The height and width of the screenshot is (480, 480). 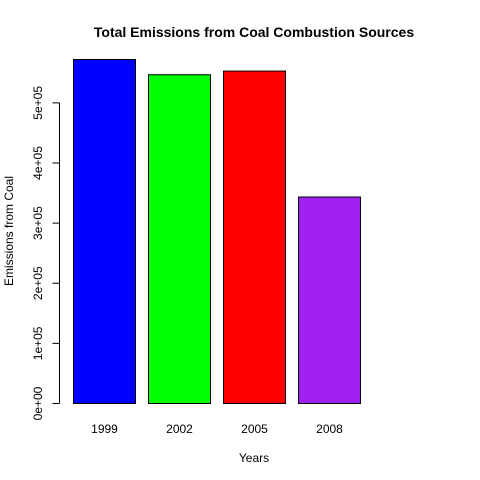 I want to click on bar-2002, so click(x=179, y=239).